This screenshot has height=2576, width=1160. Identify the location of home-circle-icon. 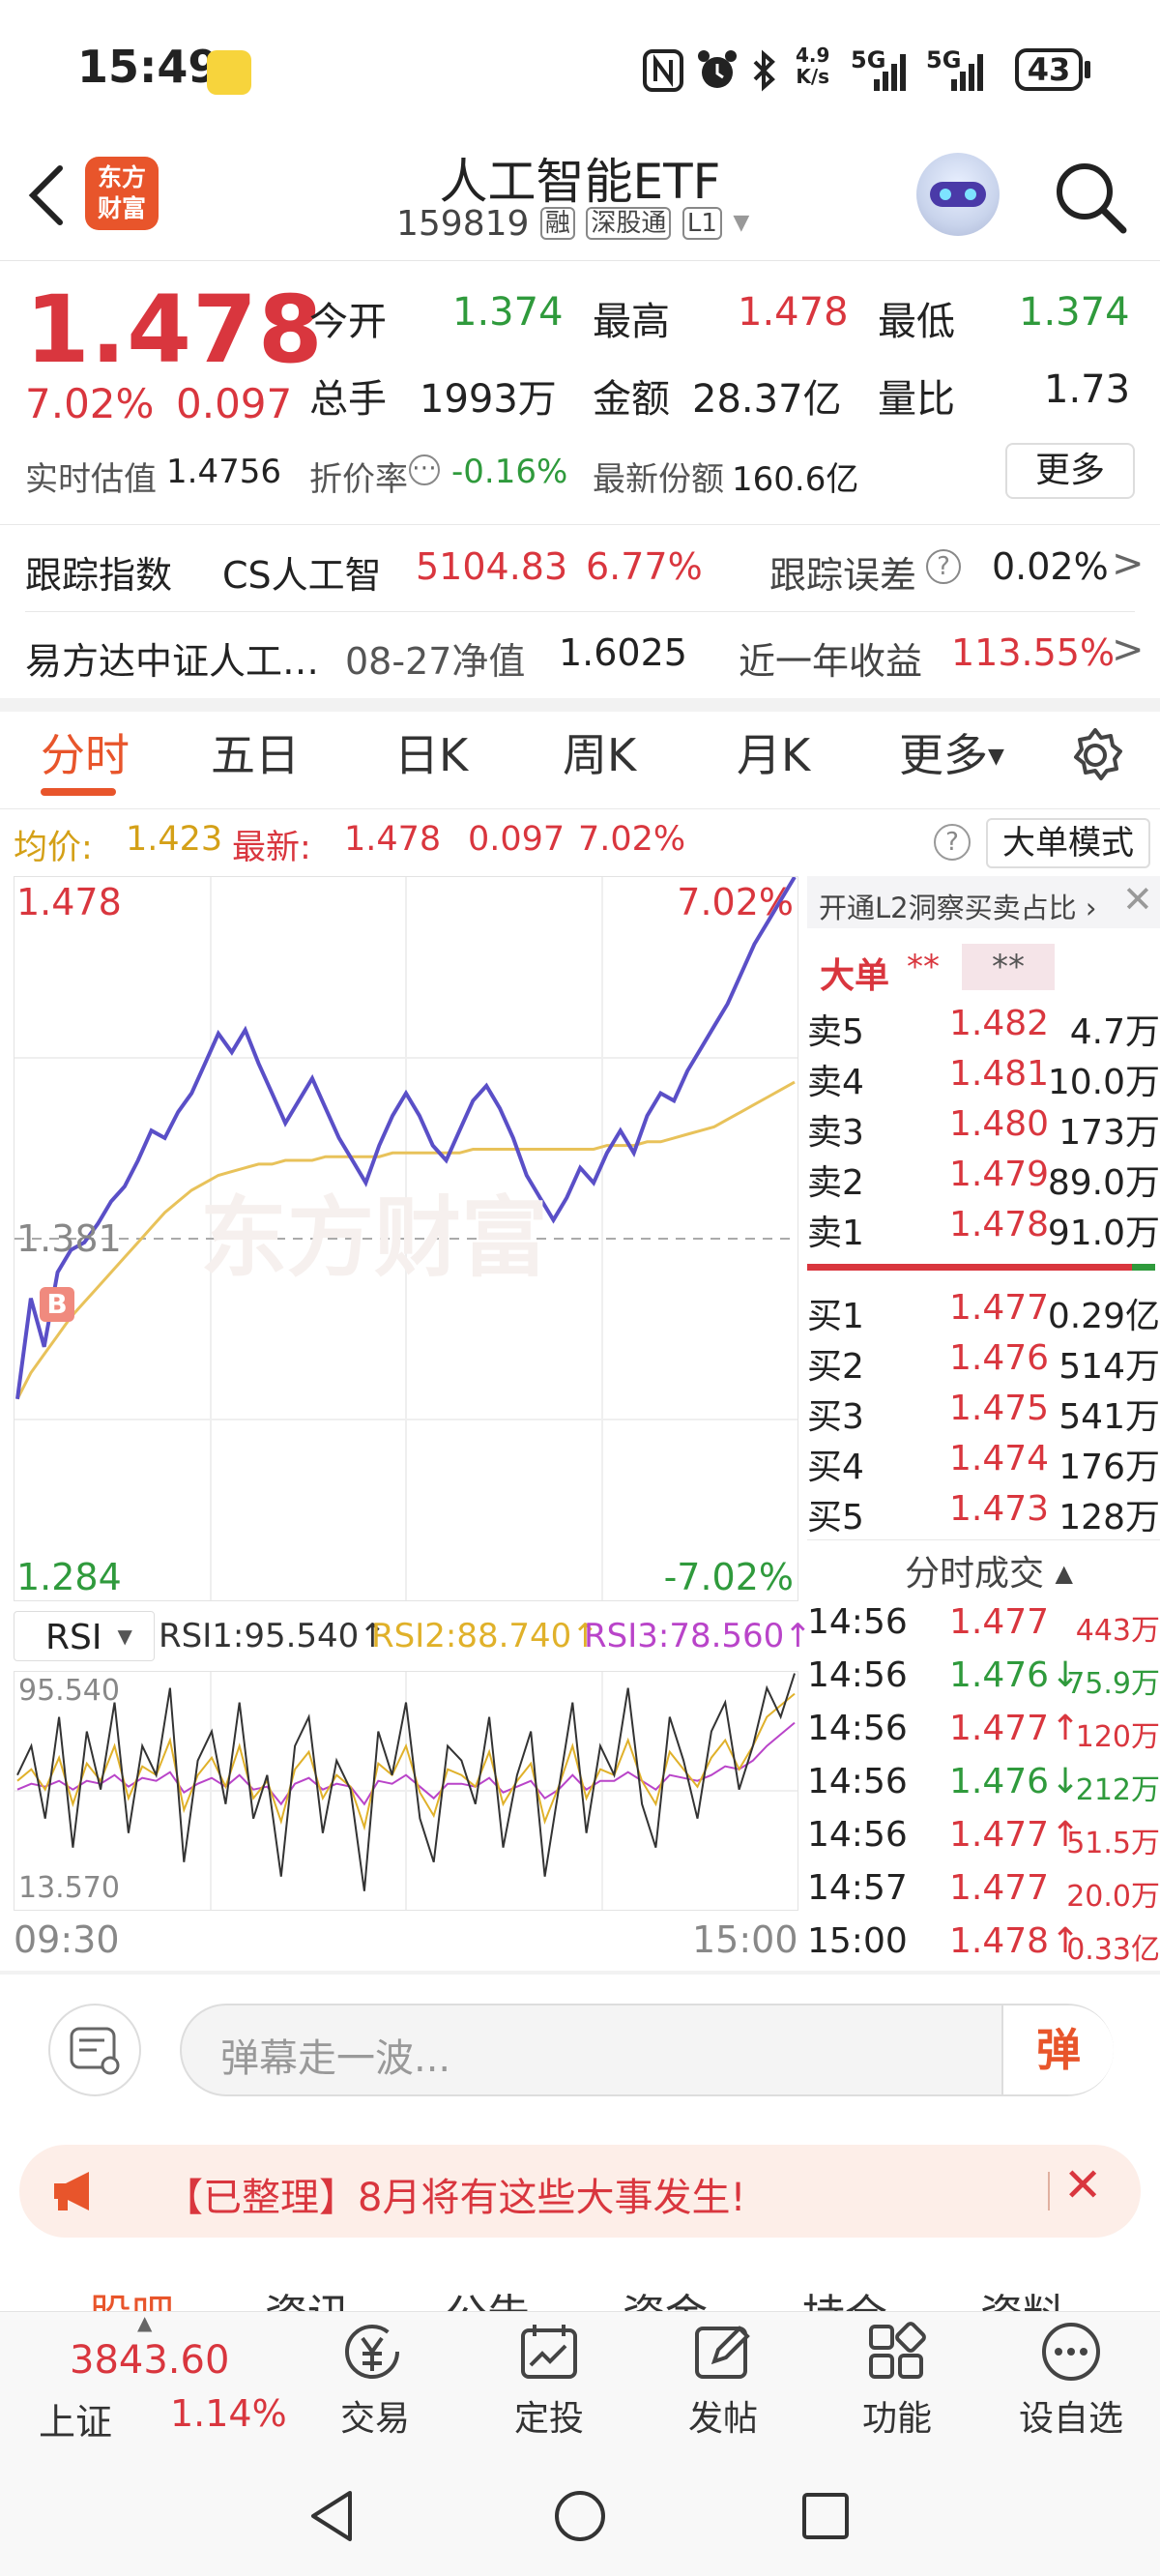
(580, 2516).